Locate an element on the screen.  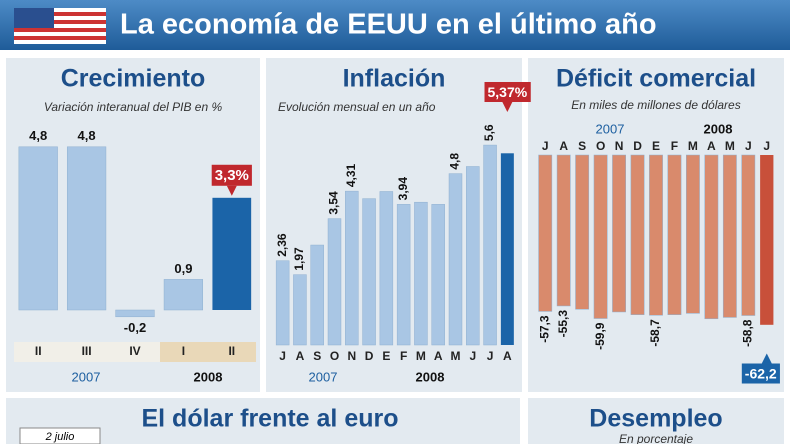
value-label: 0,9 is located at coordinates (183, 268).